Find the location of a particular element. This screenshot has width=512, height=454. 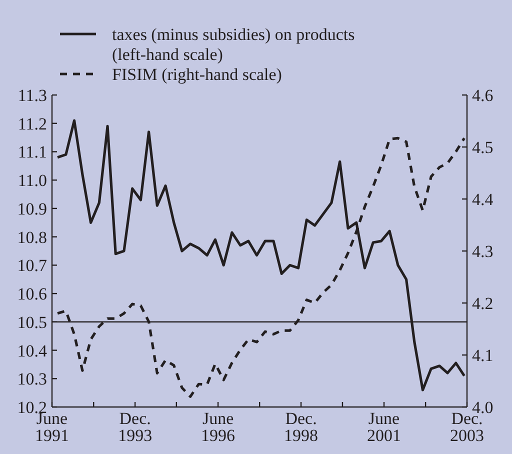

y2-tick-label: 4.3 is located at coordinates (483, 251).